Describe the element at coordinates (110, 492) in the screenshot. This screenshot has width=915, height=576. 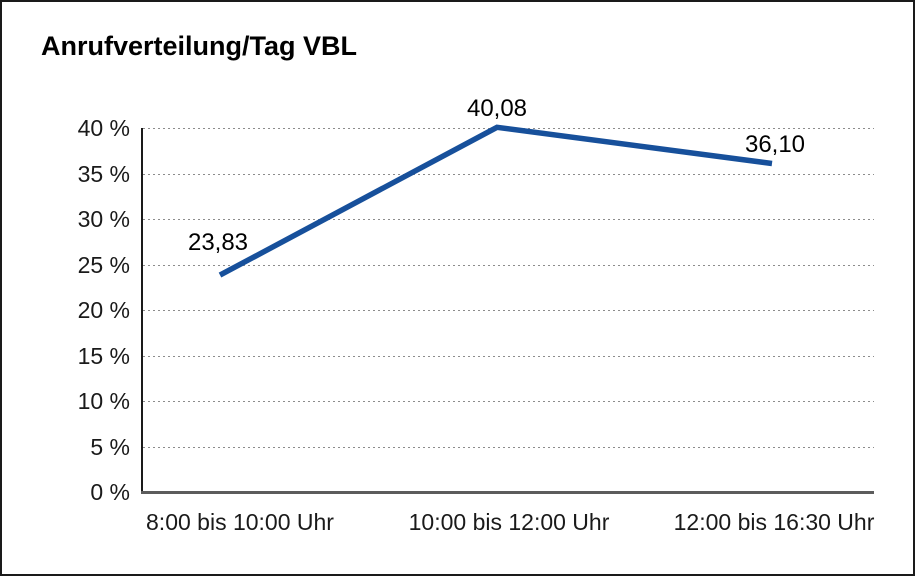
I see `y-tick-label: 0 %` at that location.